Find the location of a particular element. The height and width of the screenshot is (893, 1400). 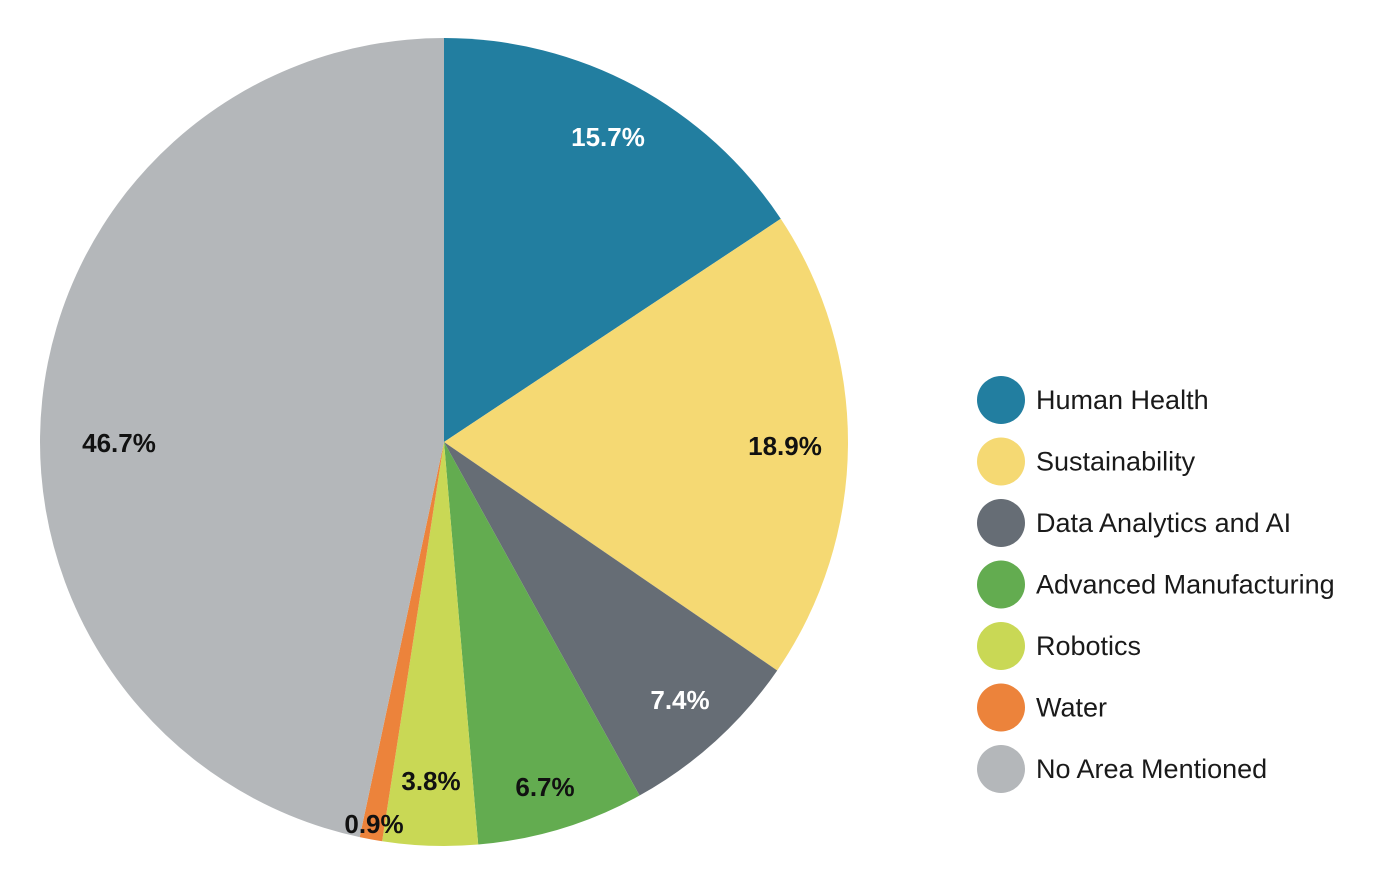

pie-slice-robotics is located at coordinates (430, 644).